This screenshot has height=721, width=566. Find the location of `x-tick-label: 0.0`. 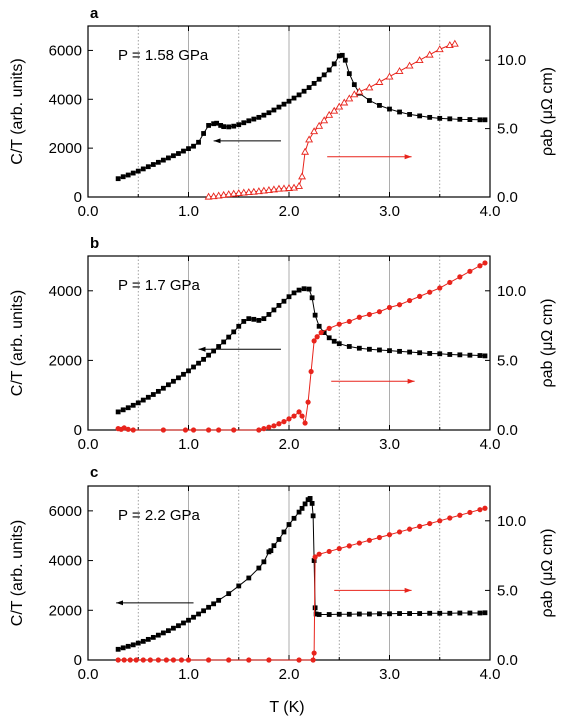

x-tick-label: 0.0 is located at coordinates (88, 674).